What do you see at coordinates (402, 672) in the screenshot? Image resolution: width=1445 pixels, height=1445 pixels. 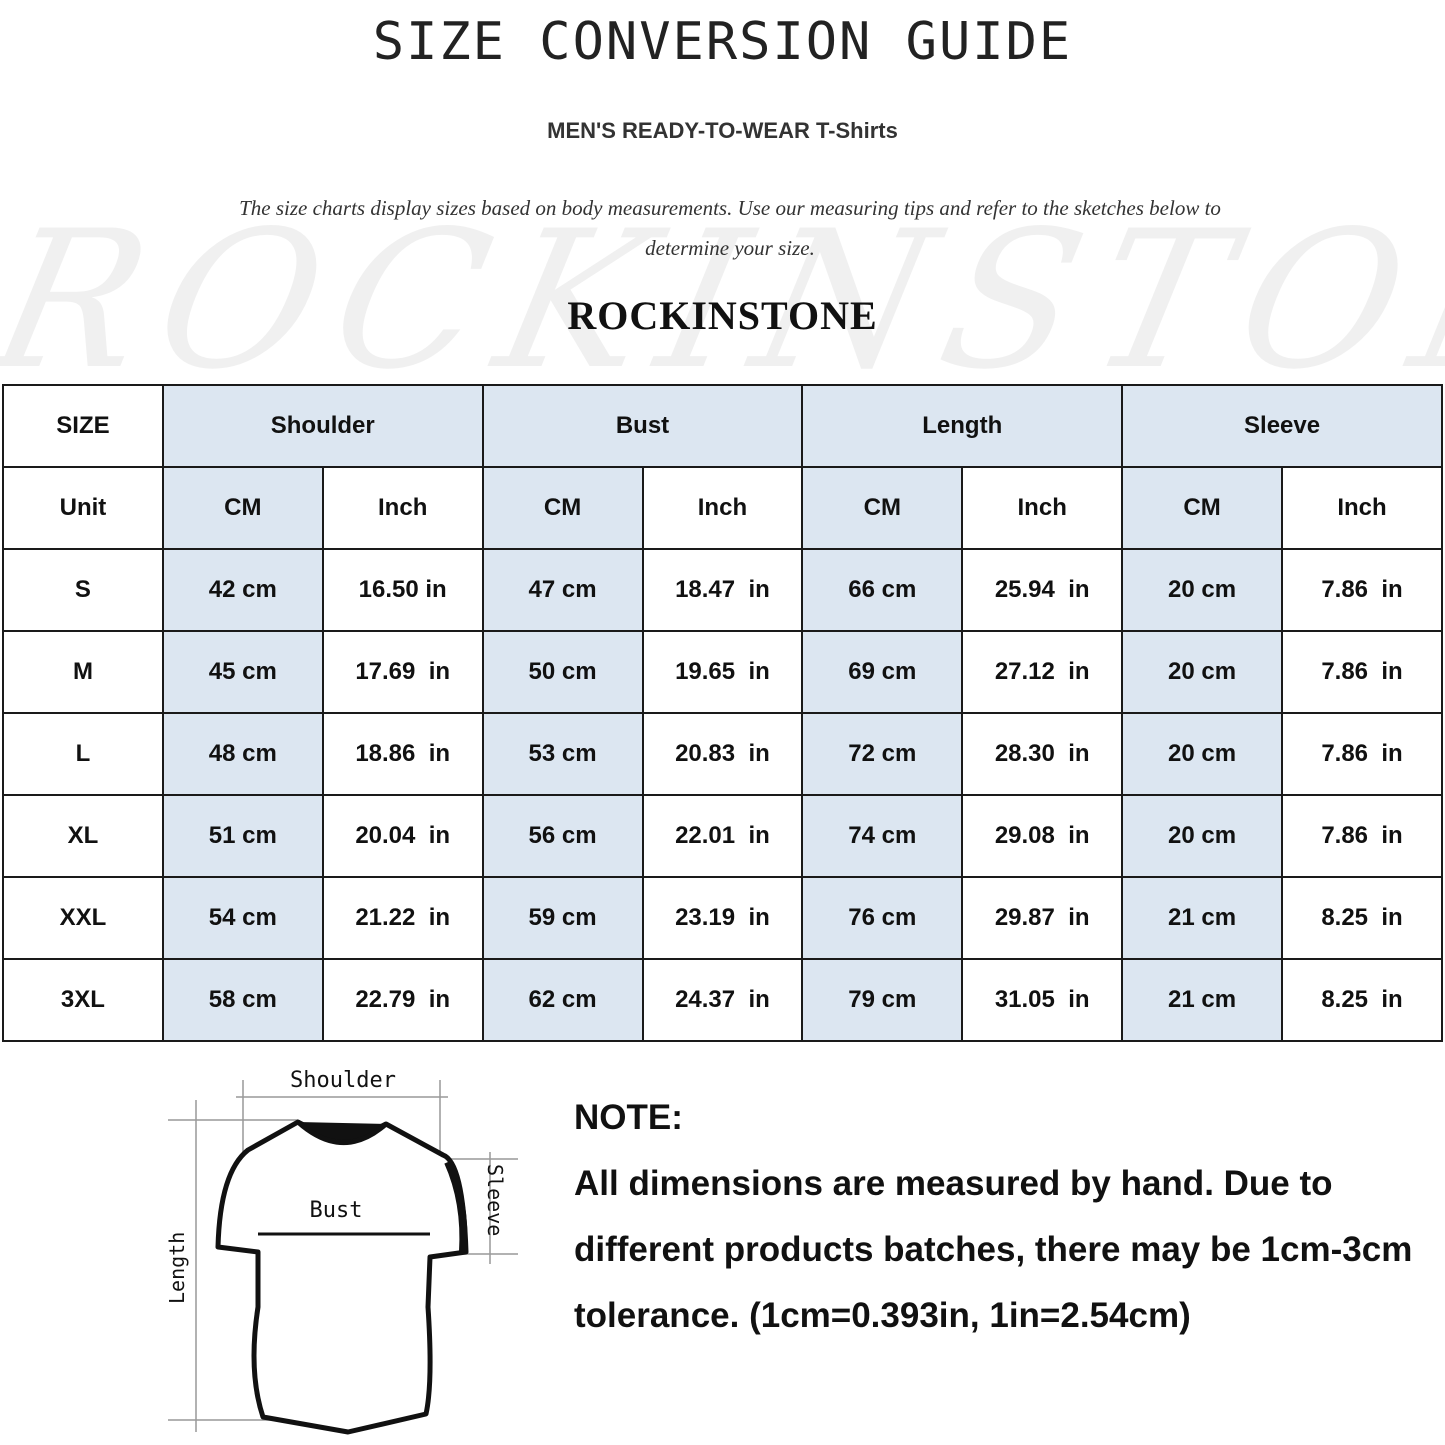 I see `measurement-cell: 17.69 in` at bounding box center [402, 672].